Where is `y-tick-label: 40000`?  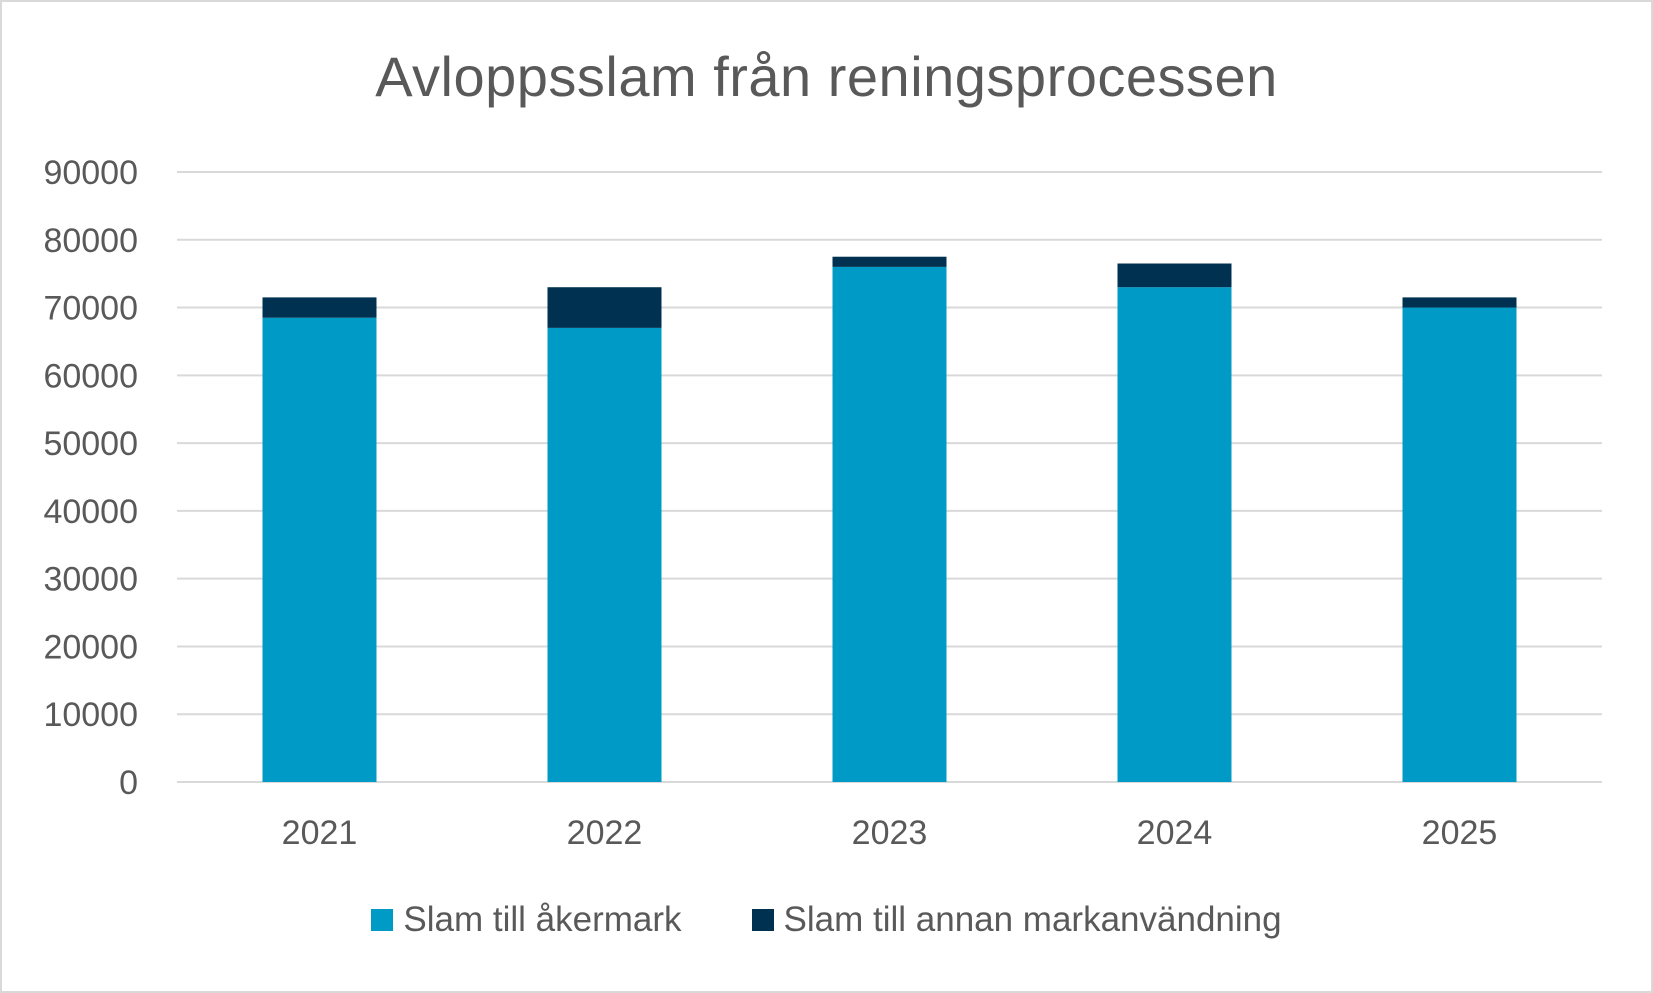
y-tick-label: 40000 is located at coordinates (90, 512).